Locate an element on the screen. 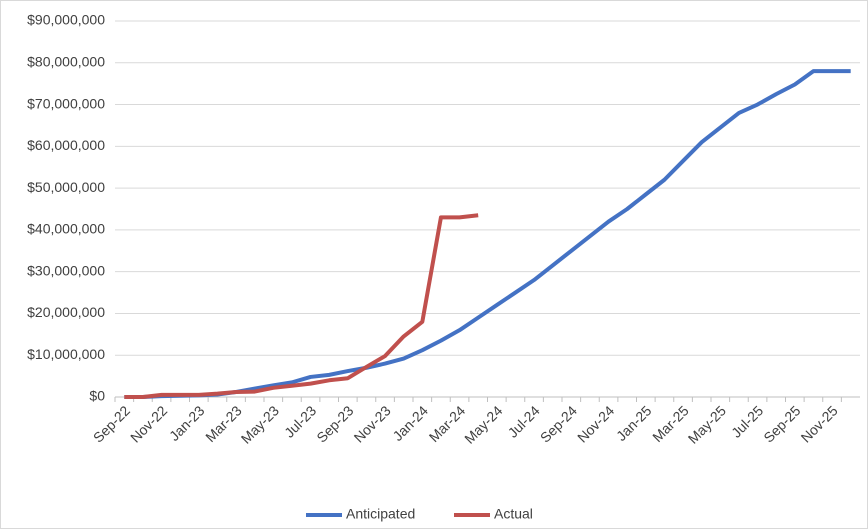 Image resolution: width=868 pixels, height=529 pixels. y-tick-label: $60,000,000 is located at coordinates (66, 145).